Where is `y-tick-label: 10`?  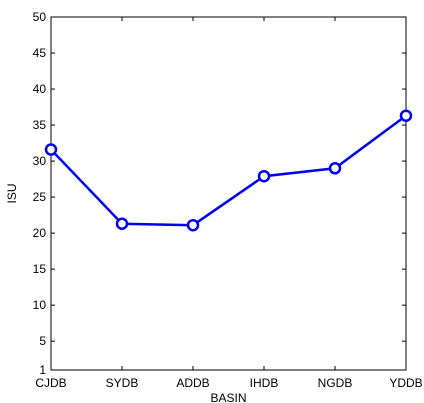 y-tick-label: 10 is located at coordinates (40, 305).